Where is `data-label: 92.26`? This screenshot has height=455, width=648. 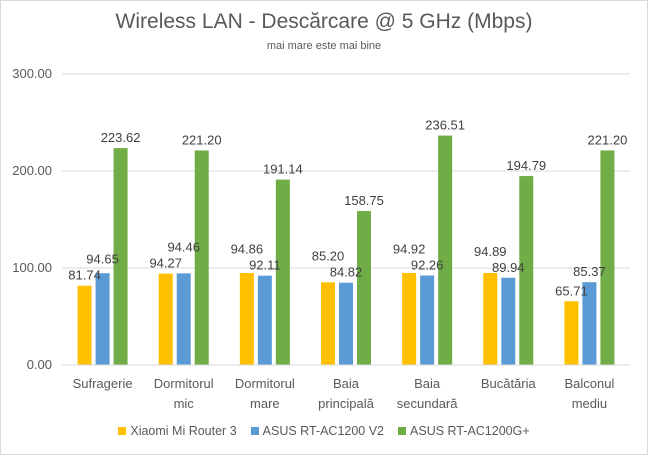
data-label: 92.26 is located at coordinates (427, 265).